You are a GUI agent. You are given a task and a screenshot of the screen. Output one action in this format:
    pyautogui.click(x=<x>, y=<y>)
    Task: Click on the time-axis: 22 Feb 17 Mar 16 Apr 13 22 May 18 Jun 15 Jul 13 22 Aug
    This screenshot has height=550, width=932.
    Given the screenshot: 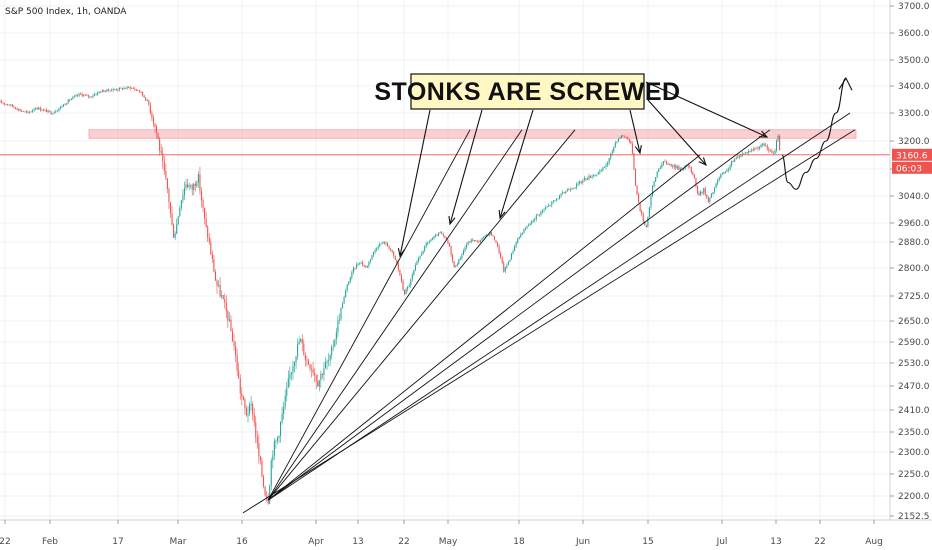 What is the action you would take?
    pyautogui.click(x=466, y=533)
    